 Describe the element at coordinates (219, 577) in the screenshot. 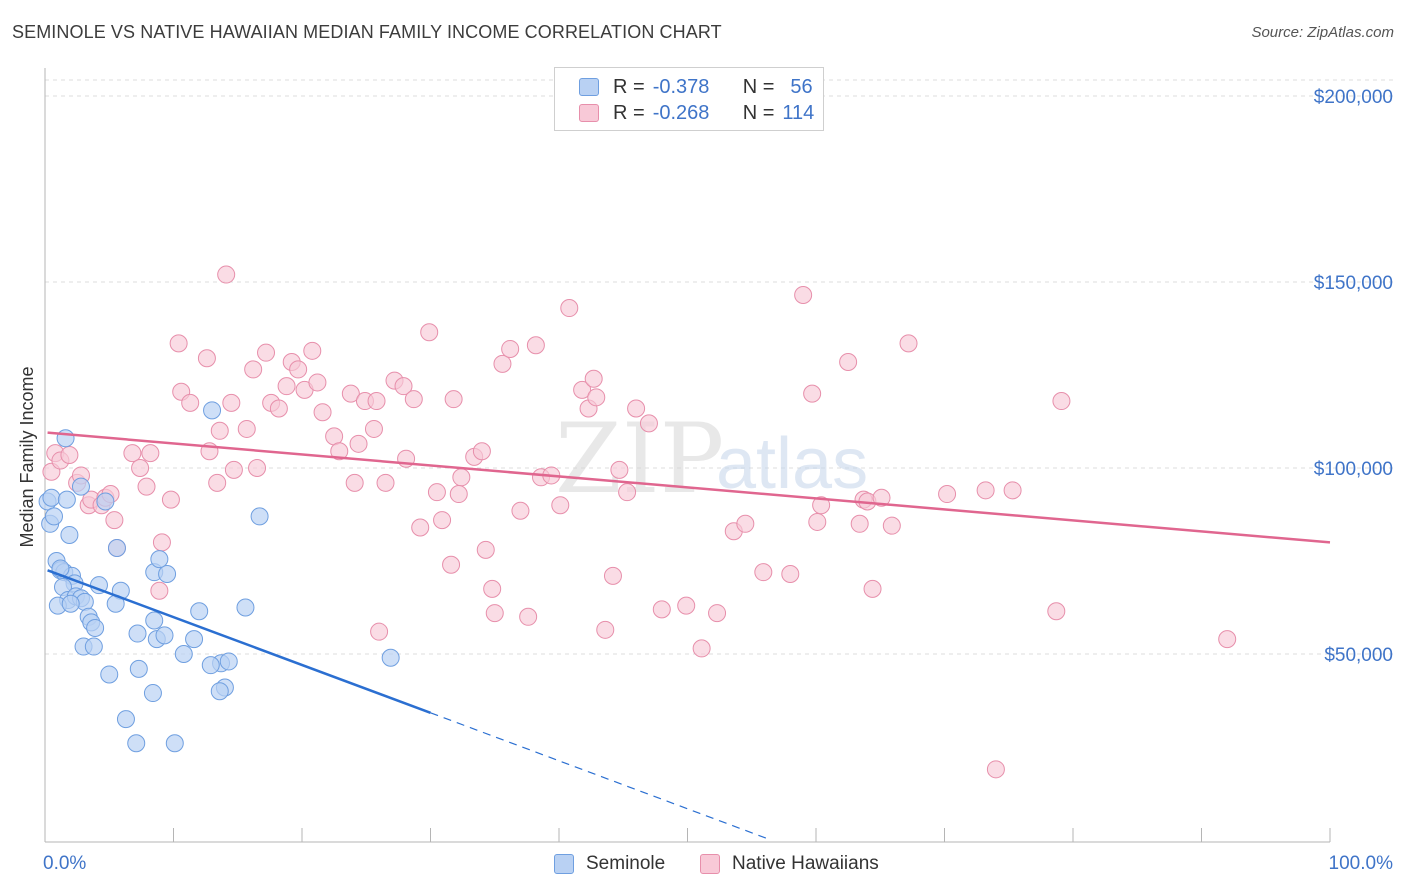

I see `seminole-points` at that location.